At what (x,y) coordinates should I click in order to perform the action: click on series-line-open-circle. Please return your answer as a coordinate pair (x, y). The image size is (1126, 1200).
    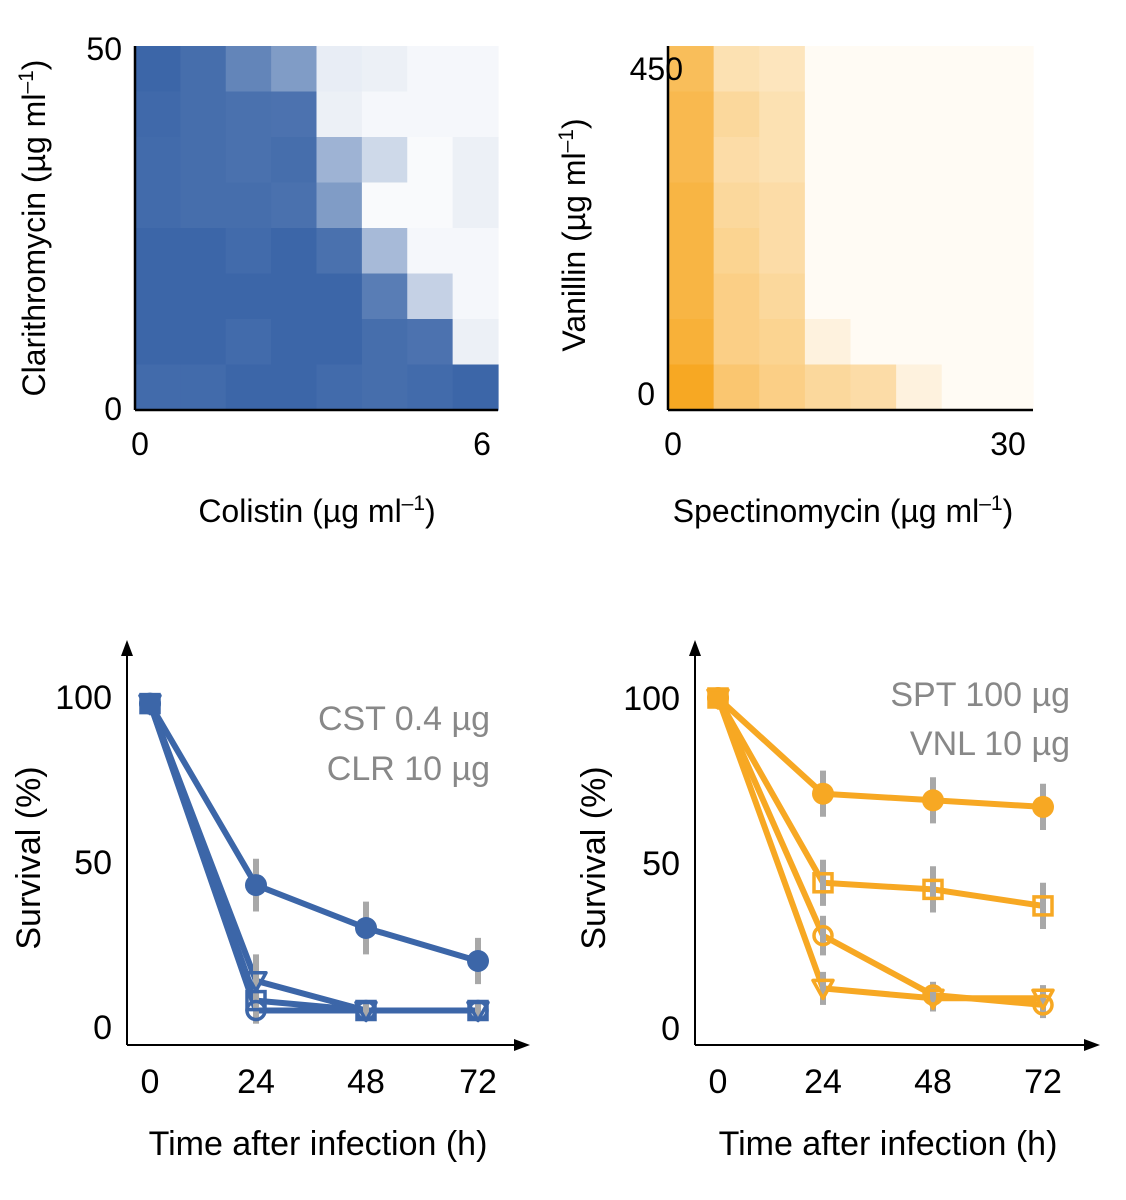
    Looking at the image, I should click on (314, 857).